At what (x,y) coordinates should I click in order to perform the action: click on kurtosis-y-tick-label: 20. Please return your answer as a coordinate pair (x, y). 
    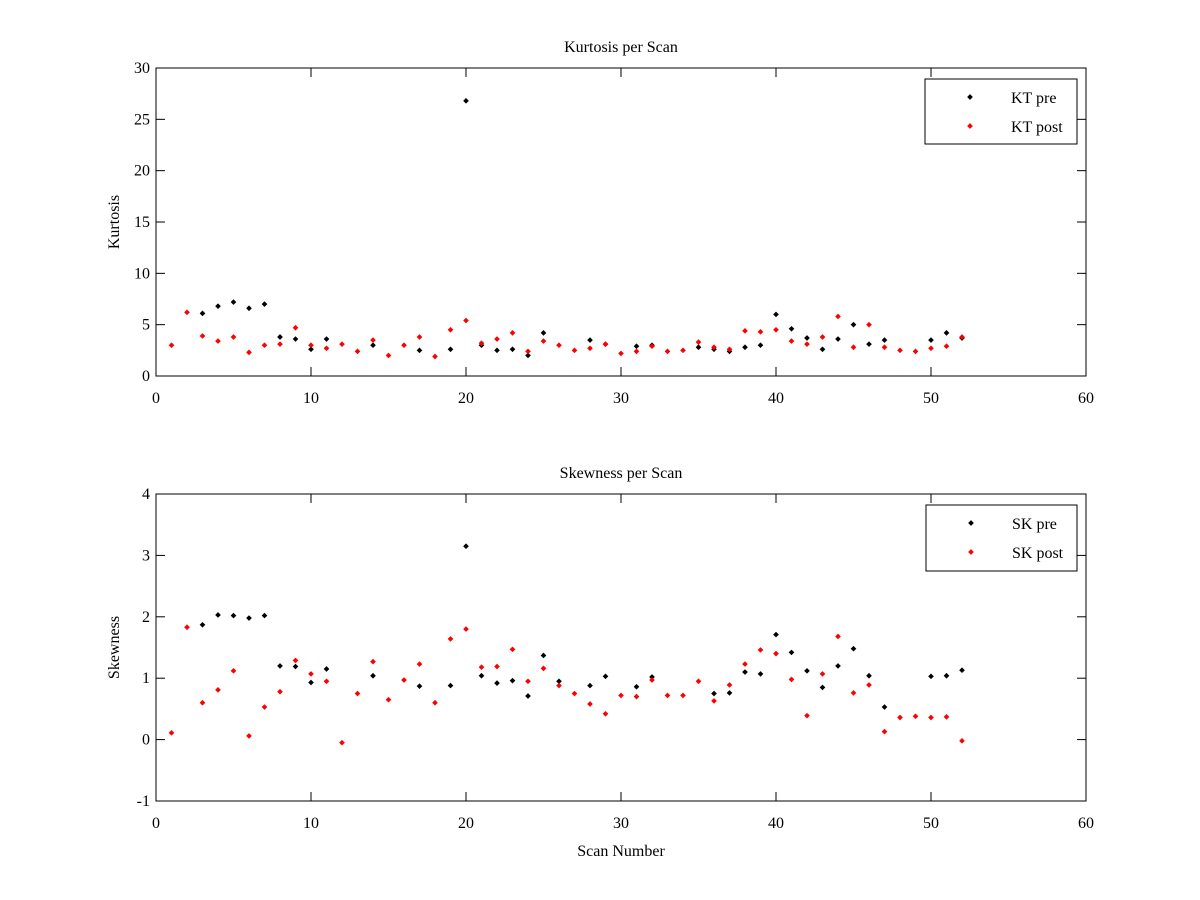
    Looking at the image, I should click on (142, 171).